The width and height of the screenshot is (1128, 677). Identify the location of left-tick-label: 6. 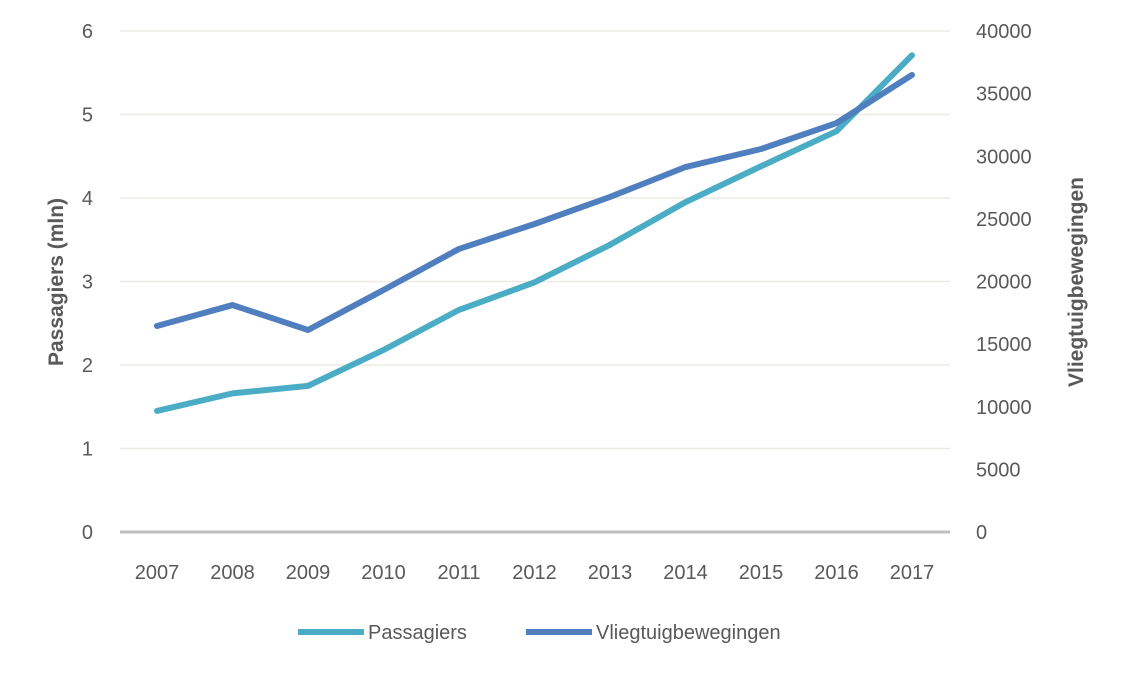
(87, 32).